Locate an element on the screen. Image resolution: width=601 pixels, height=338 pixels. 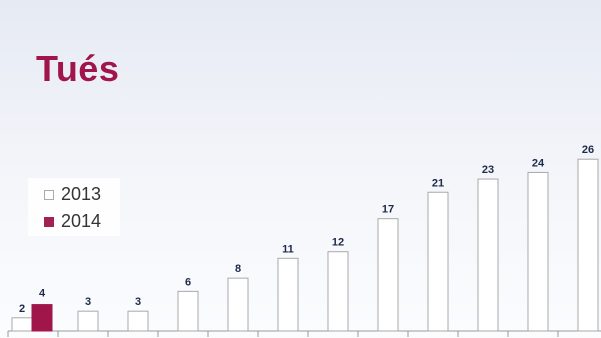
legend-item-2013: 2013 is located at coordinates (72, 194).